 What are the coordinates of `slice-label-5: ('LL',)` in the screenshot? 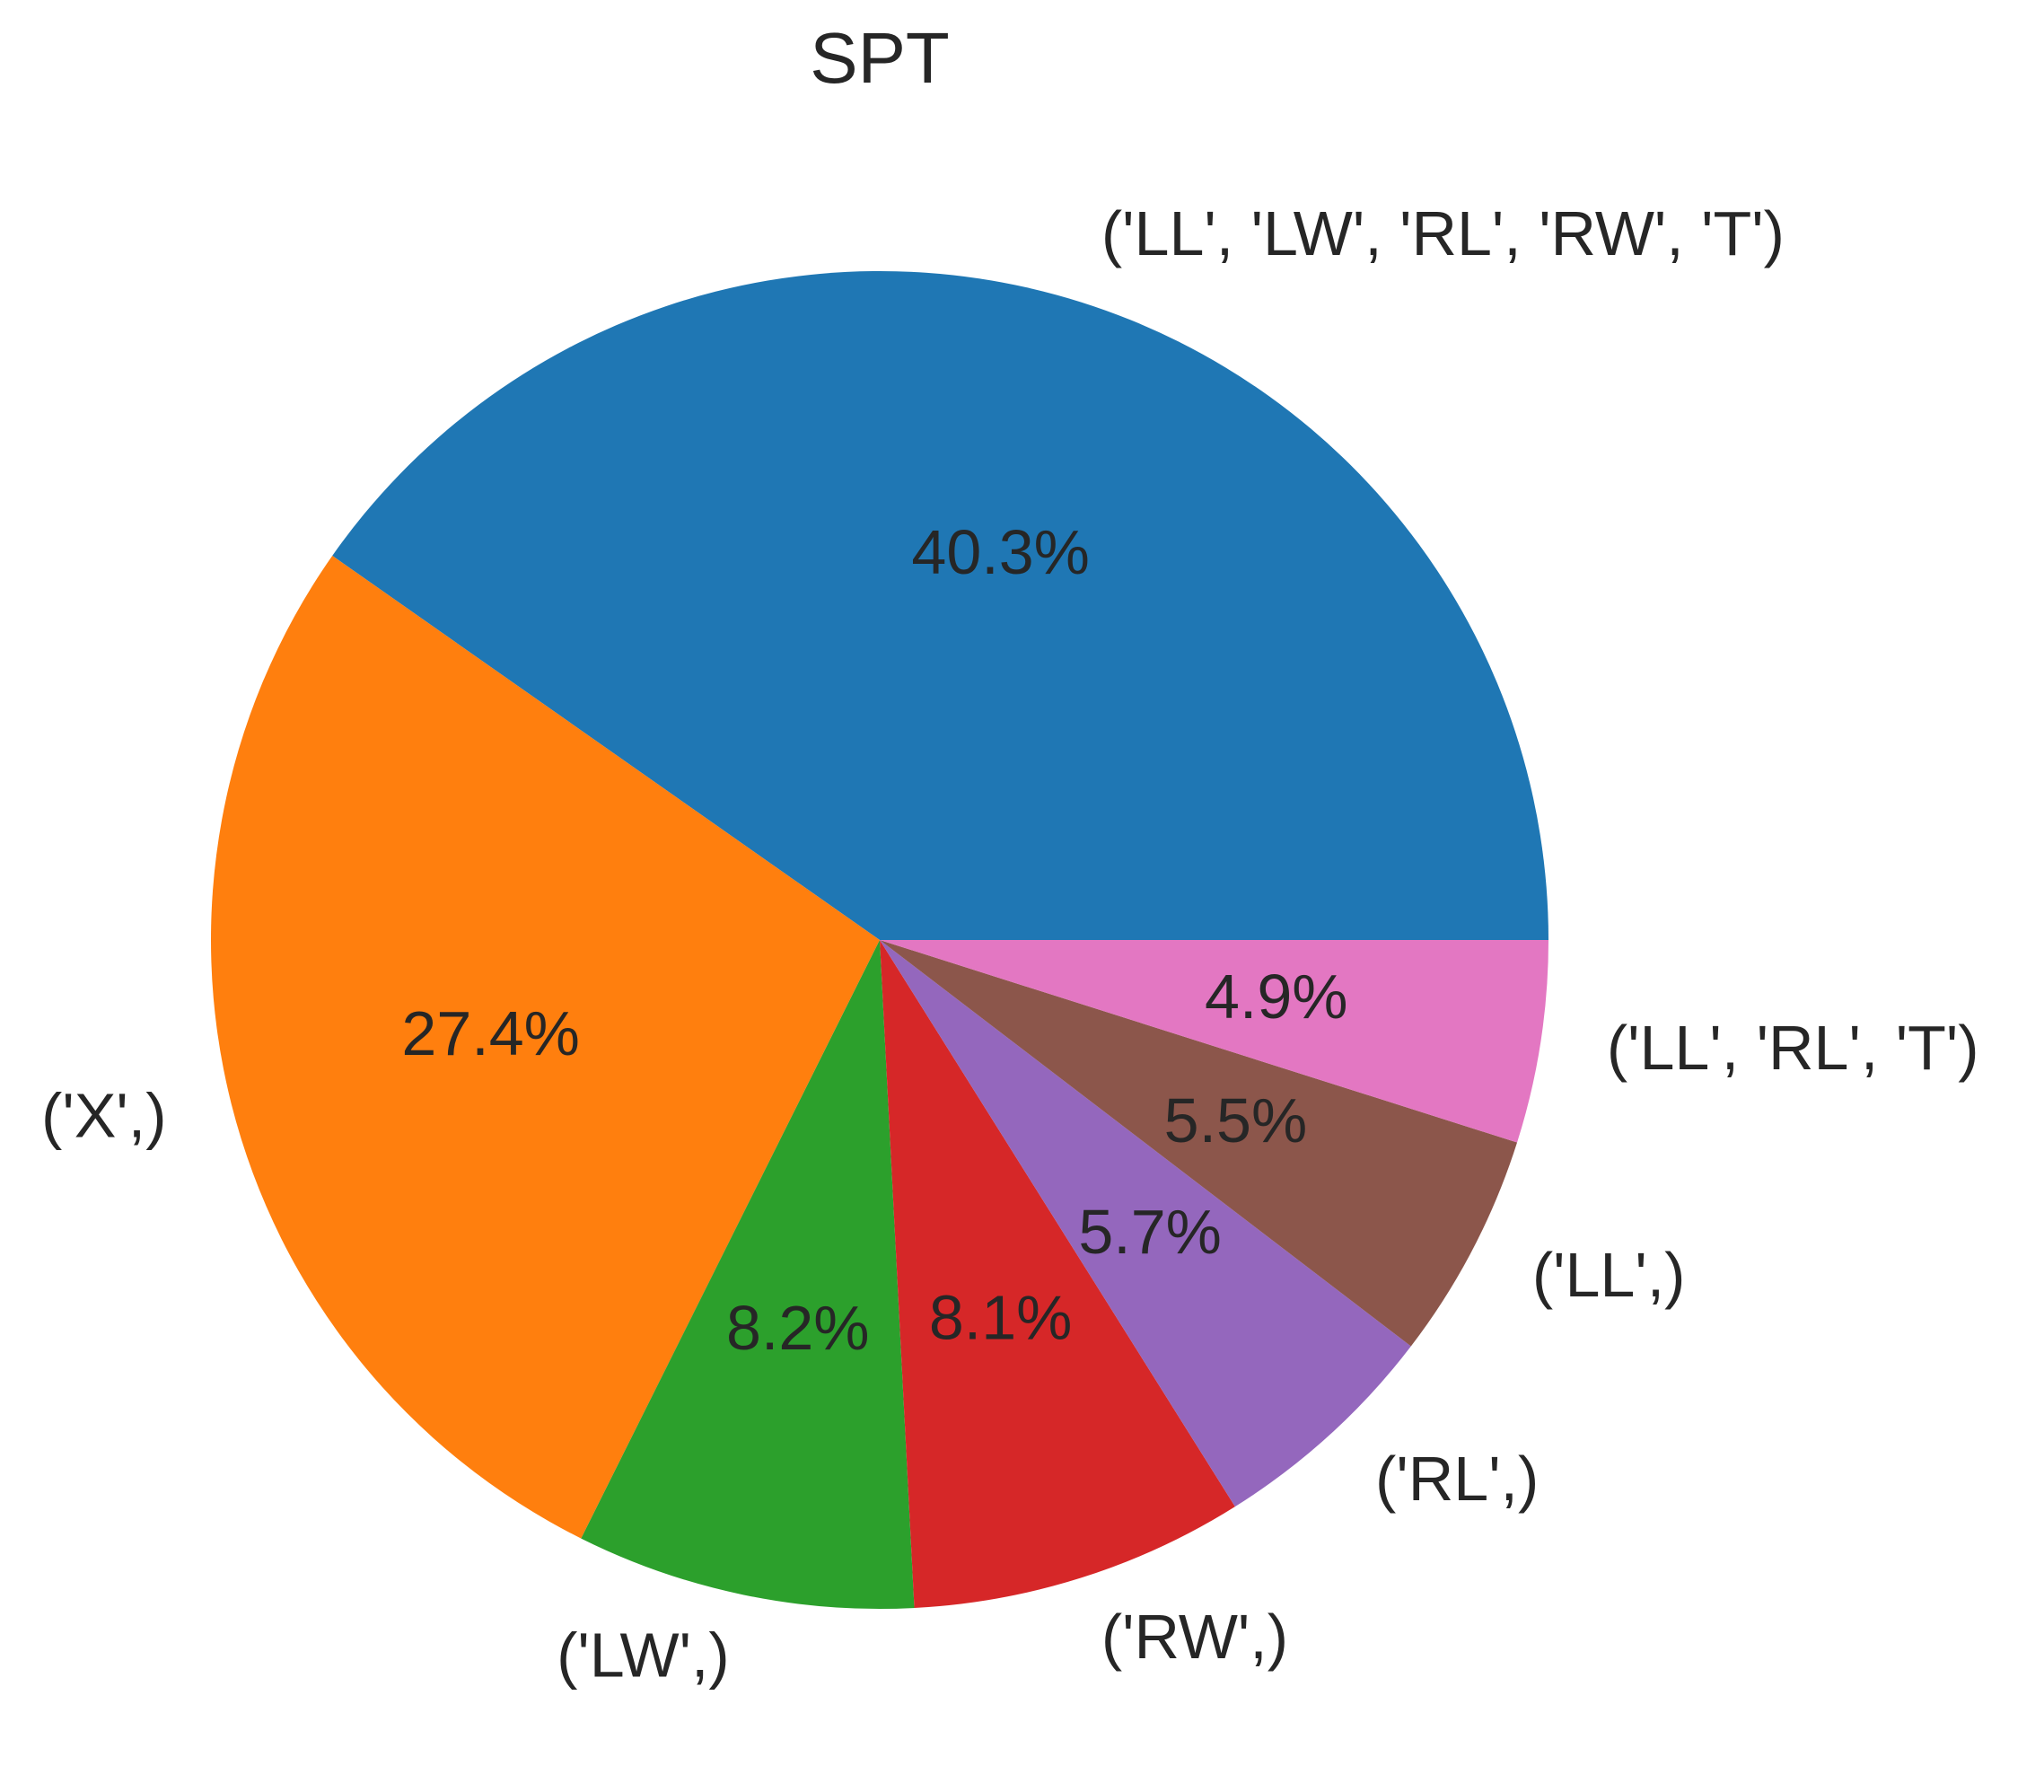 It's located at (1609, 1275).